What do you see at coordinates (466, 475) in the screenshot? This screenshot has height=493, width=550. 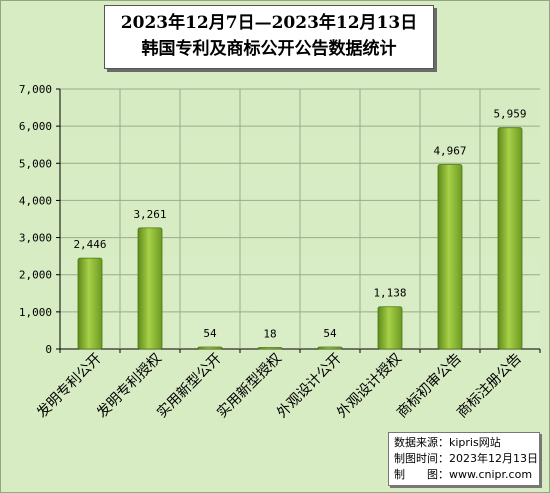 I see `author-text: 制 图：www.cnipr.com` at bounding box center [466, 475].